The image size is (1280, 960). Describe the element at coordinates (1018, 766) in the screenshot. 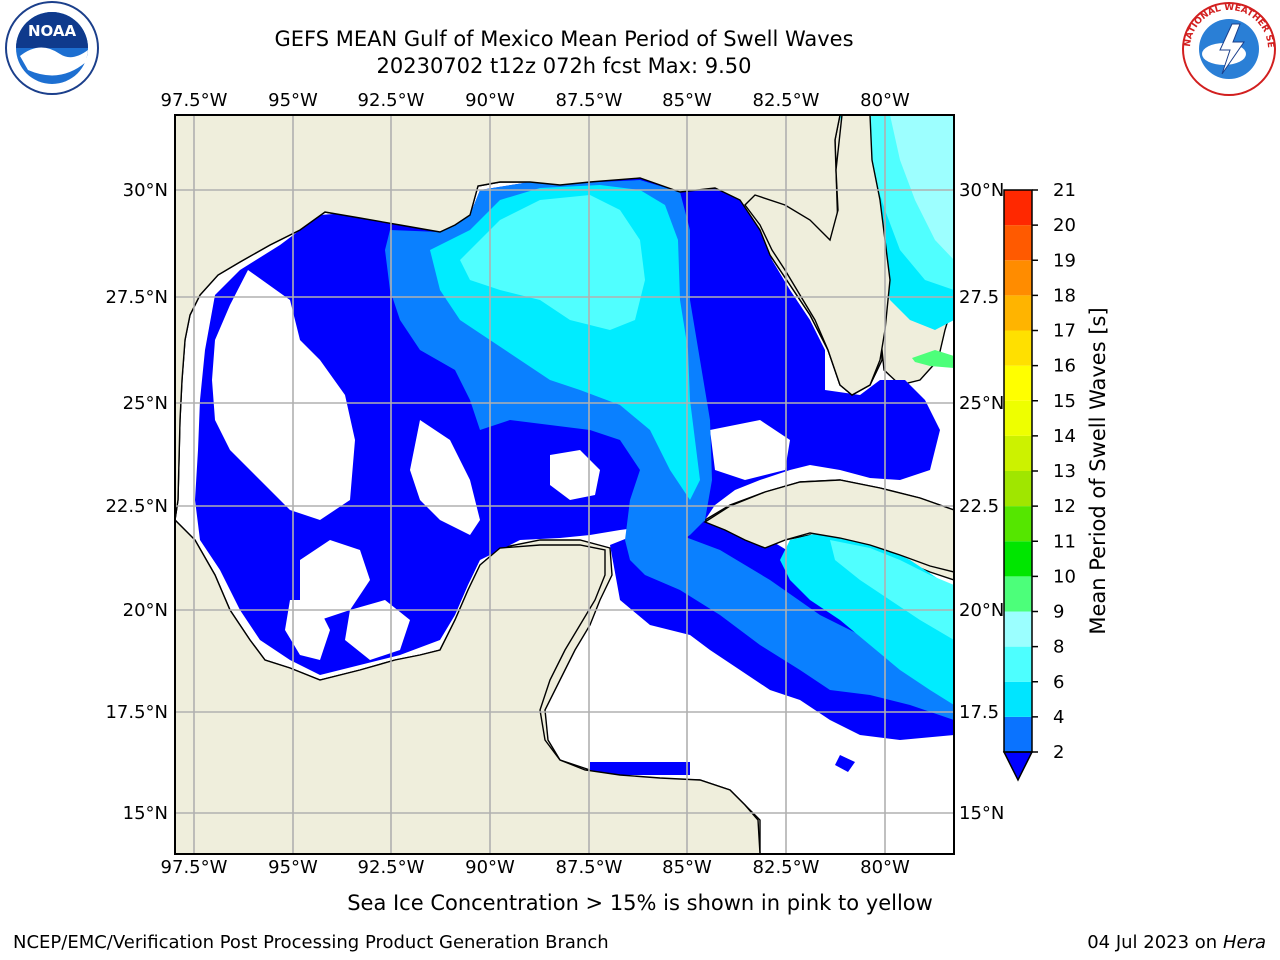

I see `colorbar-extend-triangle` at that location.